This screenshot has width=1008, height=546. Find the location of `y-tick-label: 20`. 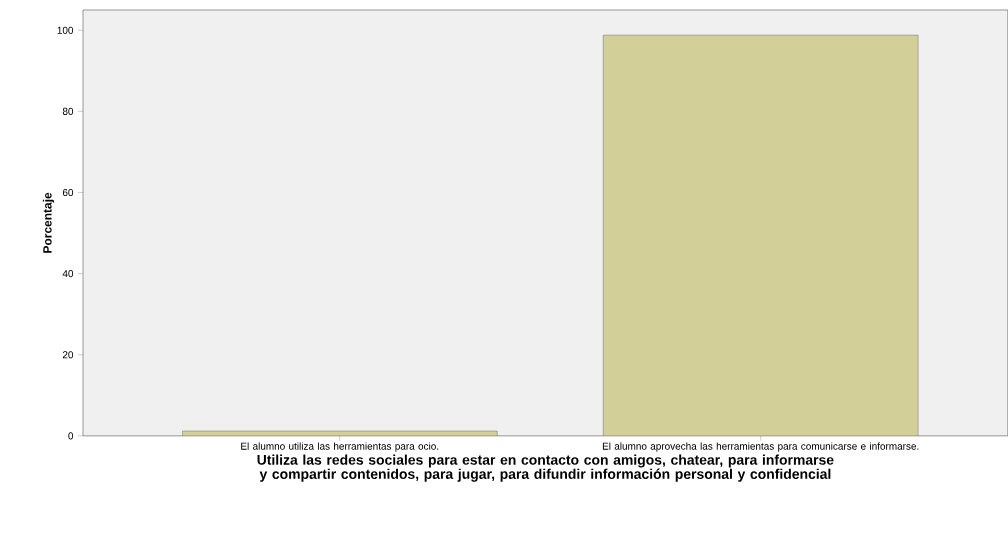

y-tick-label: 20 is located at coordinates (68, 355).